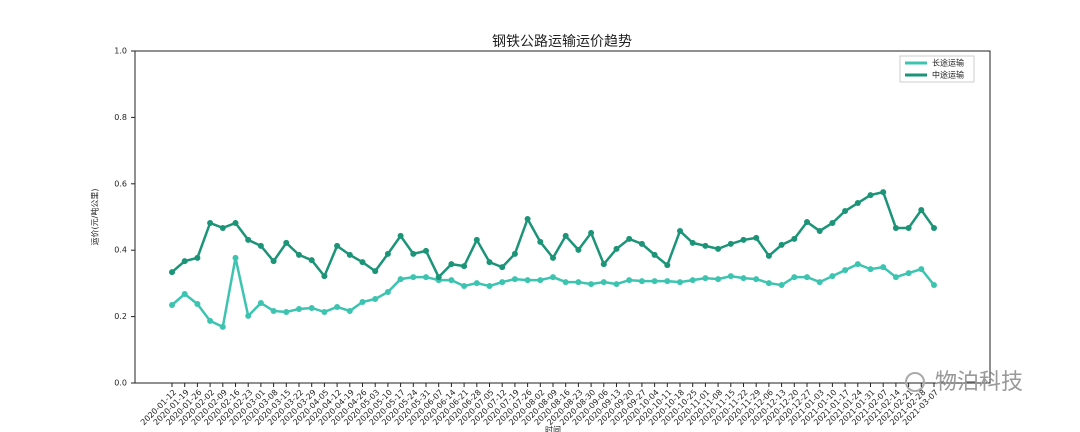 The image size is (1080, 432). I want to click on y-tick-label: 0.6, so click(120, 183).